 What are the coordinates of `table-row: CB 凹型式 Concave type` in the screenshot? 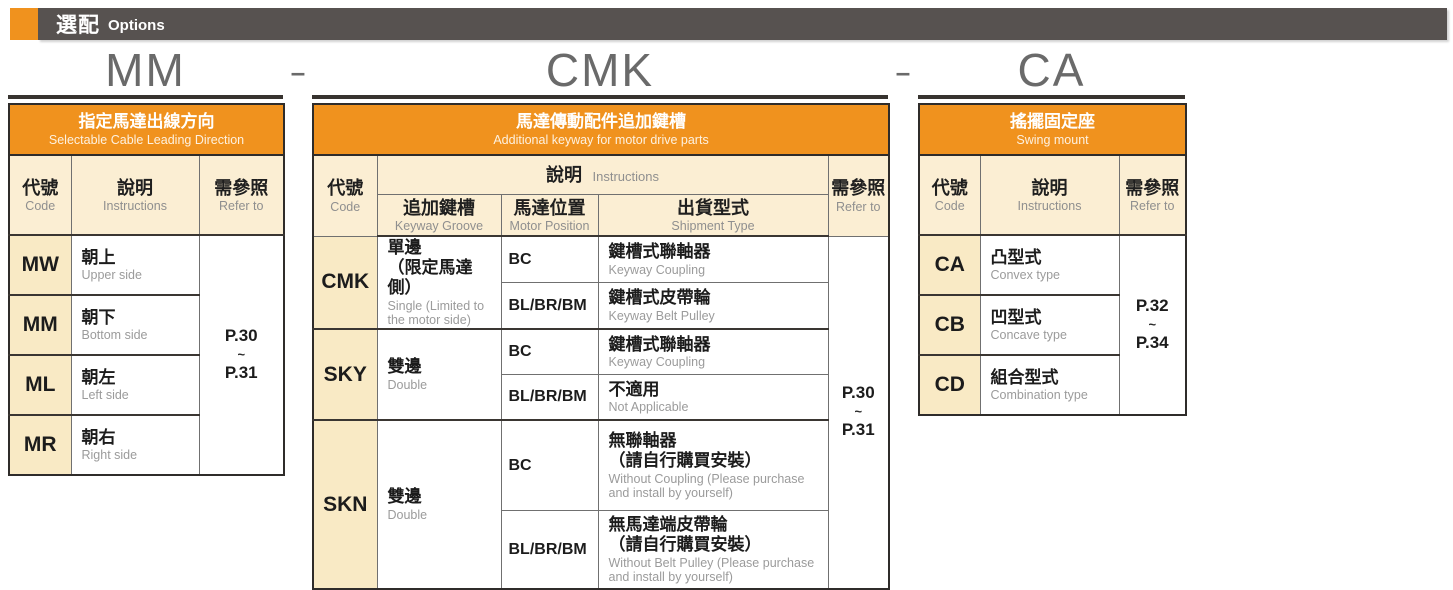 It's located at (1052, 325).